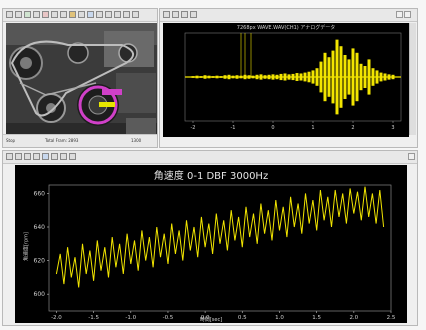 Image resolution: width=426 pixels, height=330 pixels. I want to click on speed-print-icon, so click(36, 156).